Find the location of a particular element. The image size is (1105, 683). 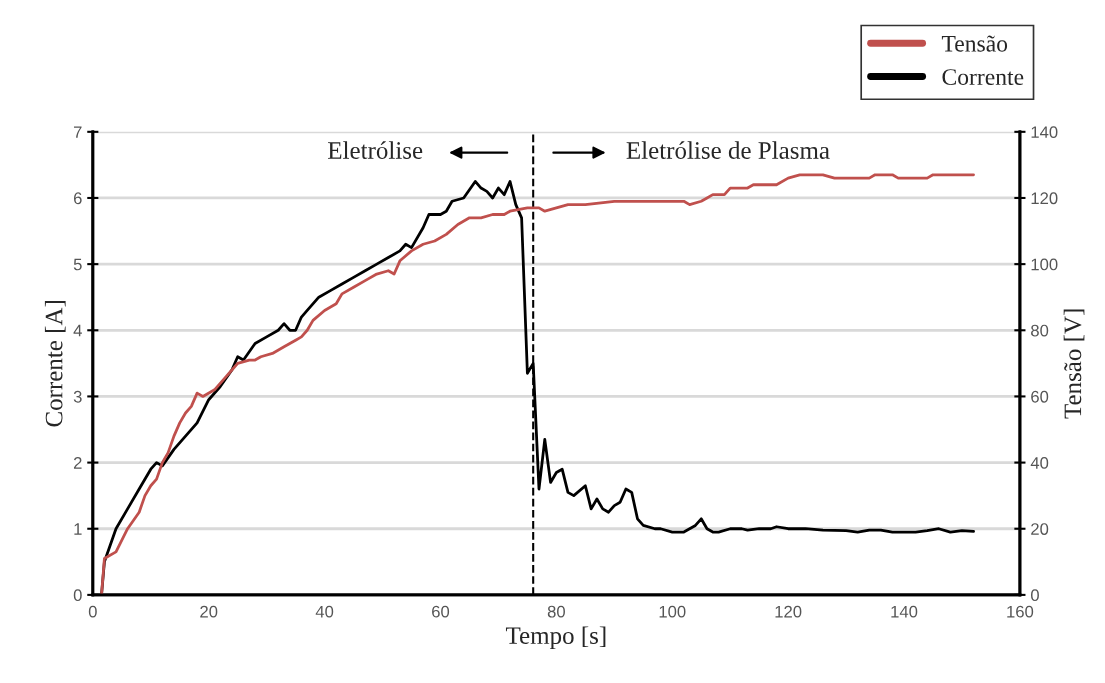

x-tick-label: 0 is located at coordinates (92, 611).